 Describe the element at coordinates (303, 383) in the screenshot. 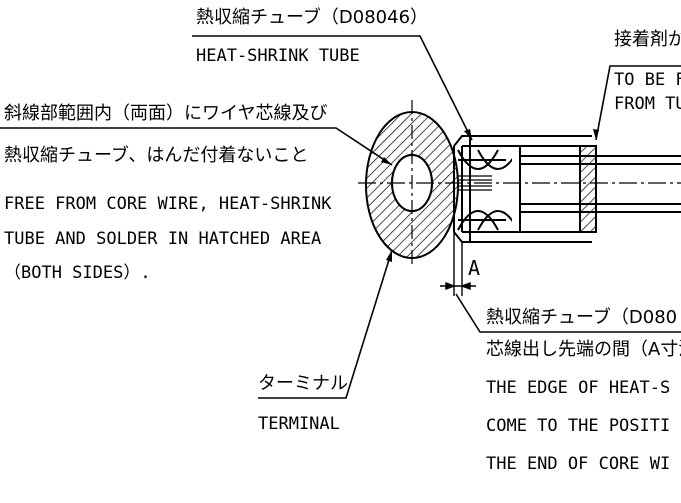

I see `terminal-jp-label: ターミナル` at that location.